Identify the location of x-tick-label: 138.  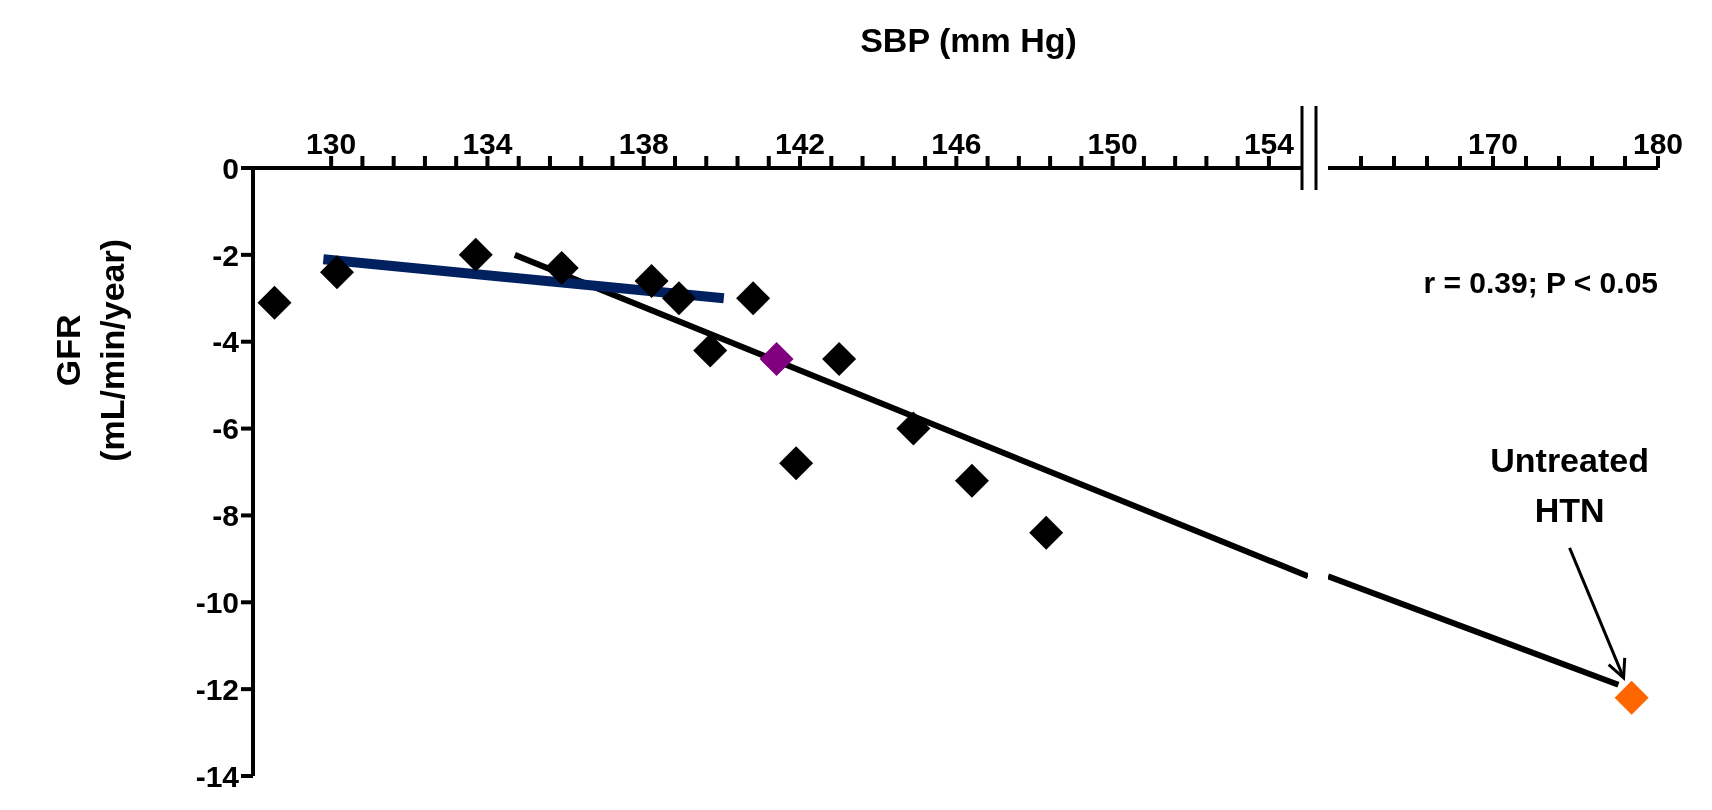
(643, 143).